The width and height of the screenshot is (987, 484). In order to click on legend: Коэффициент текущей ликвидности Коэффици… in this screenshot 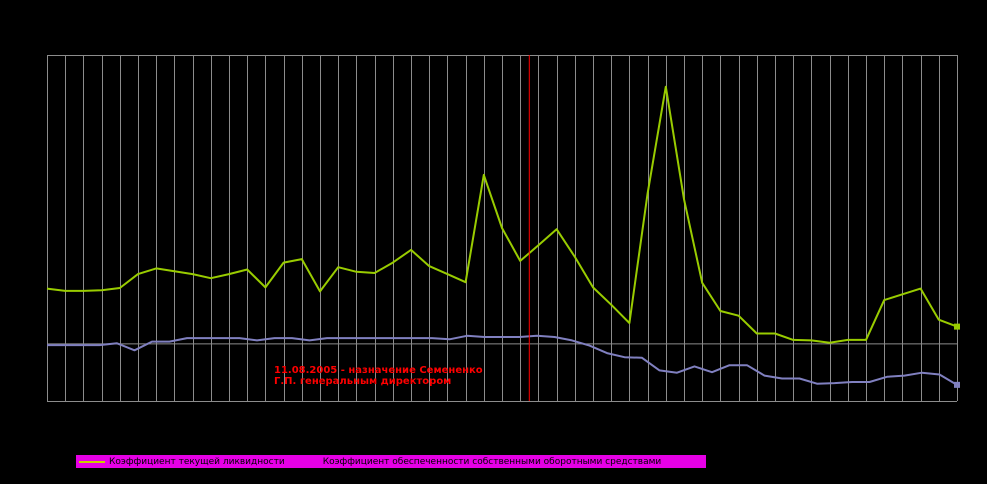, I will do `click(391, 461)`.